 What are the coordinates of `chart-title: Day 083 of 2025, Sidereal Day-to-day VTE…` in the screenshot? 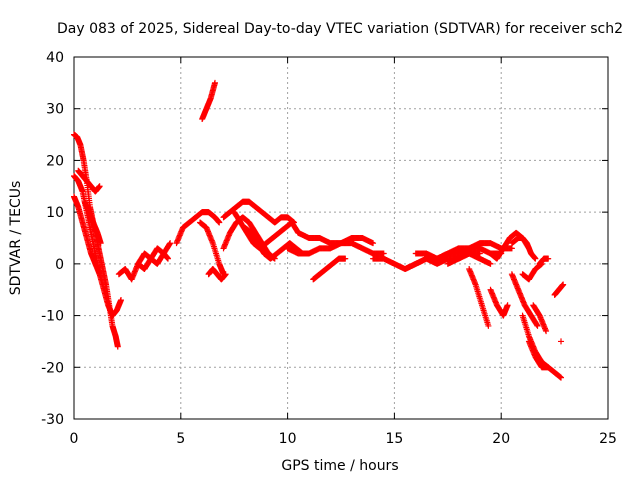 It's located at (340, 29).